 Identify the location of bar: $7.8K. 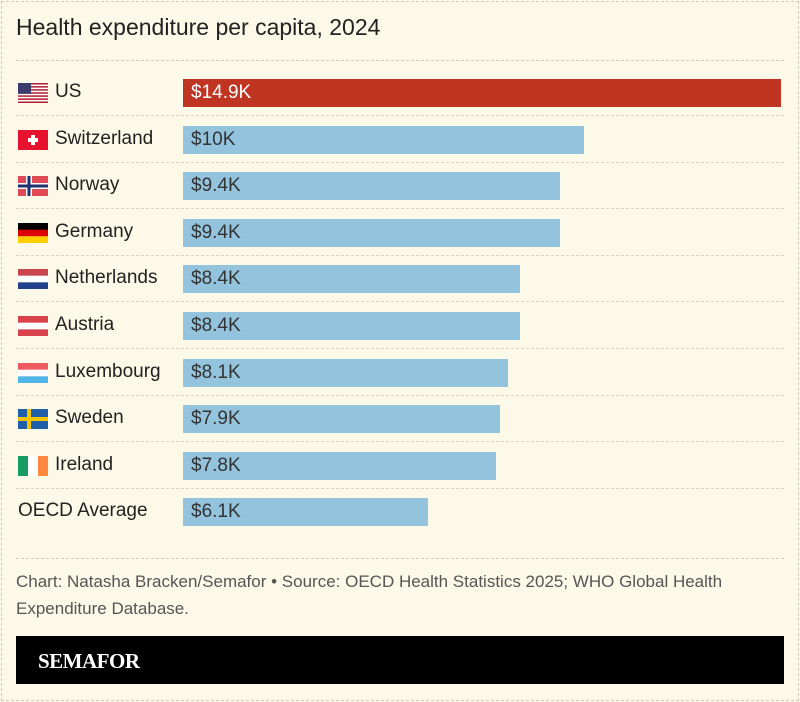
(340, 465).